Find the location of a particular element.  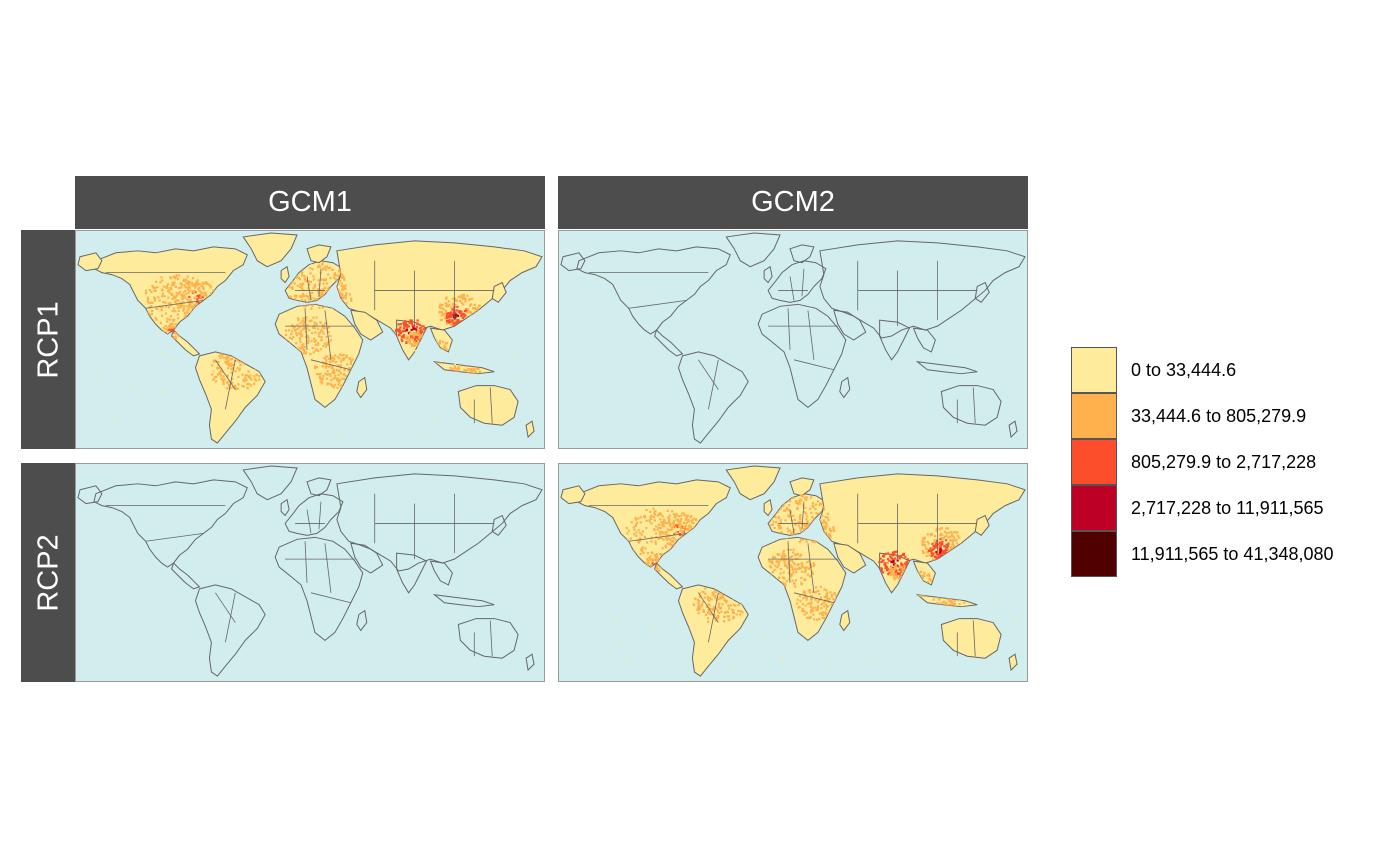

map-panel-rcp1-gcm1 is located at coordinates (310, 339).